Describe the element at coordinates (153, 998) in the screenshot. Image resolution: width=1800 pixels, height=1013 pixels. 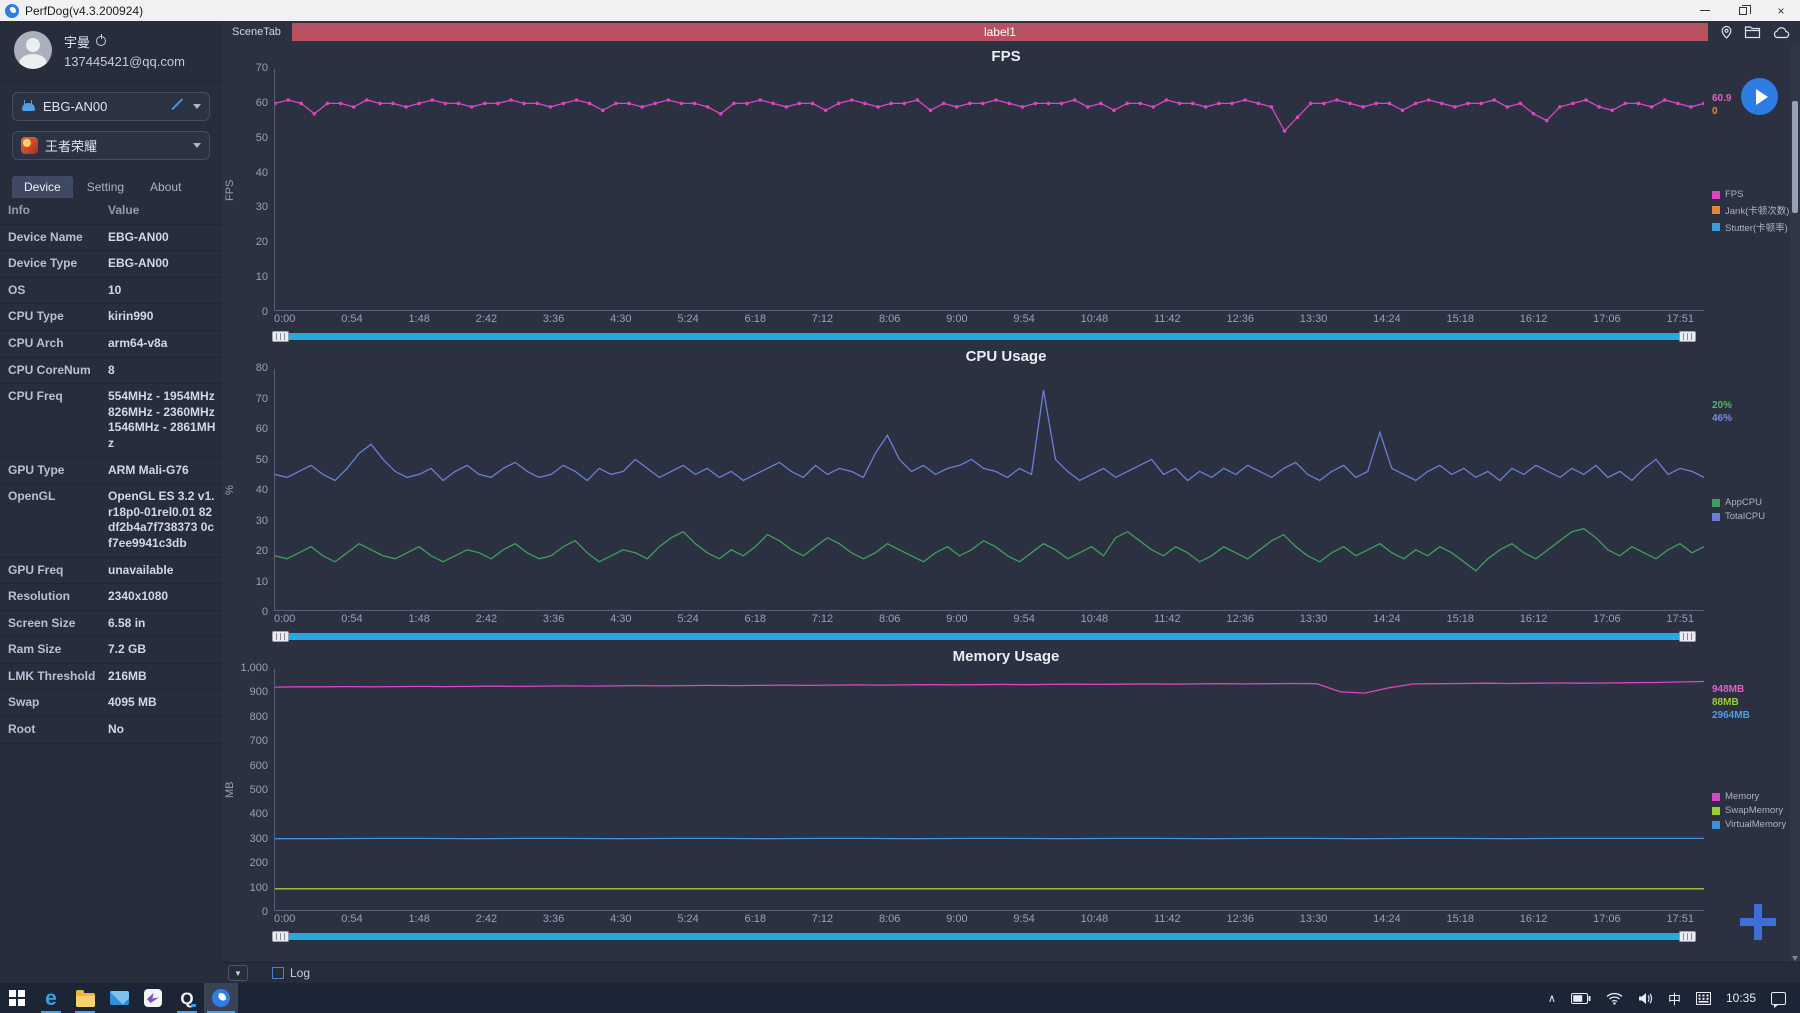
I see `taskbar-foxmail` at that location.